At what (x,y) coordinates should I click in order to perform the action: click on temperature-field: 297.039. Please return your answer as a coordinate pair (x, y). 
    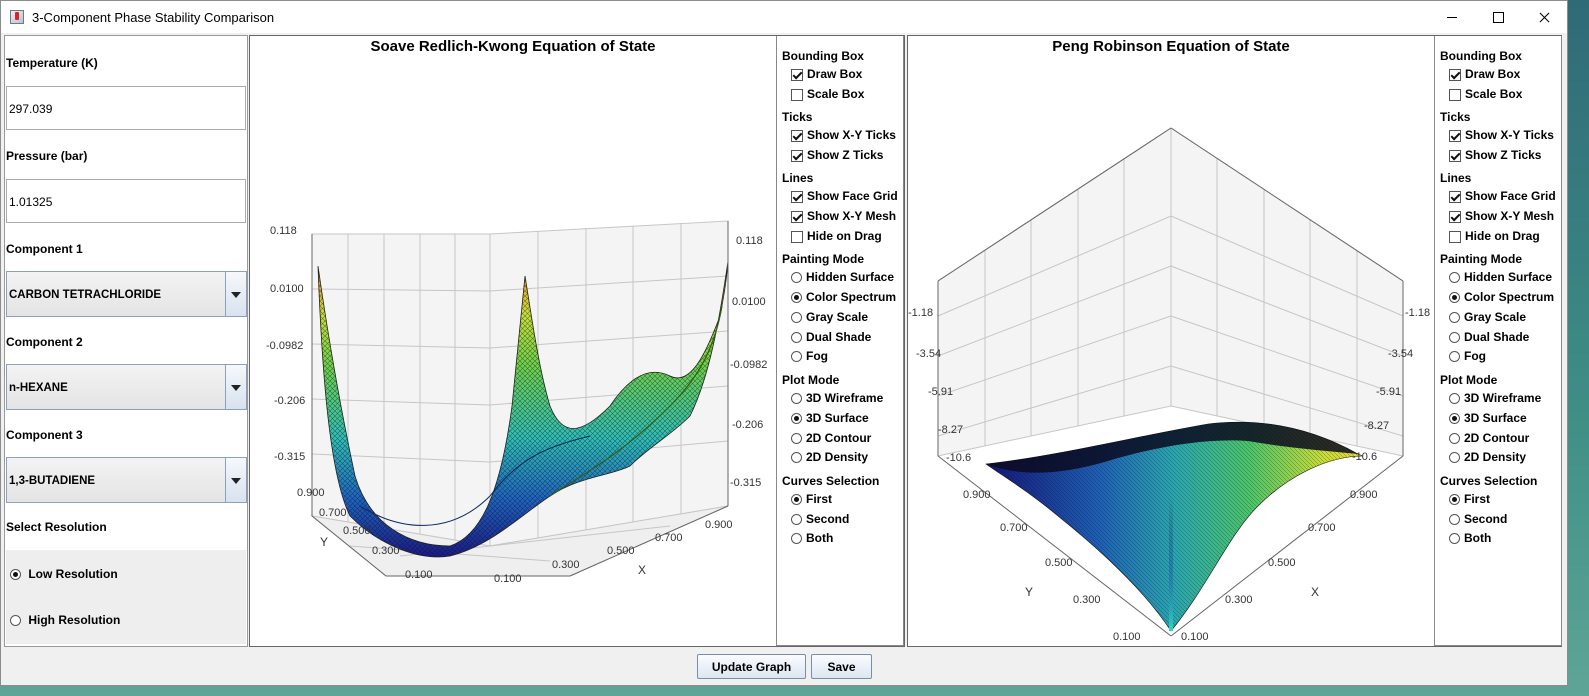
    Looking at the image, I should click on (126, 108).